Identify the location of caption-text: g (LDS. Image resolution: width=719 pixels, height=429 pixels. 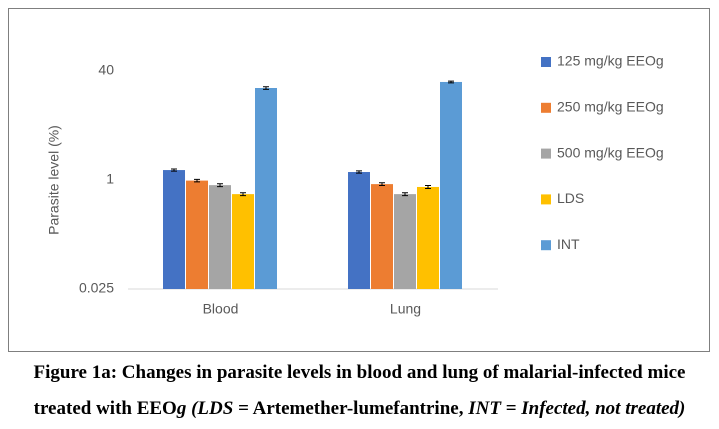
(205, 408).